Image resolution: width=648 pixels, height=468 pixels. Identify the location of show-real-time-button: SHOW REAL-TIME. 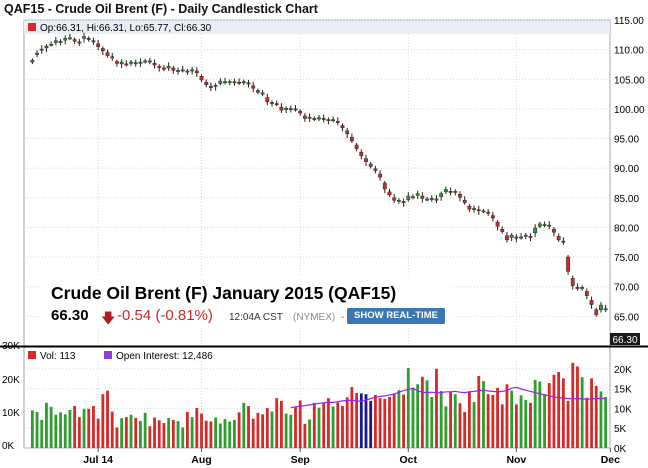
(396, 316).